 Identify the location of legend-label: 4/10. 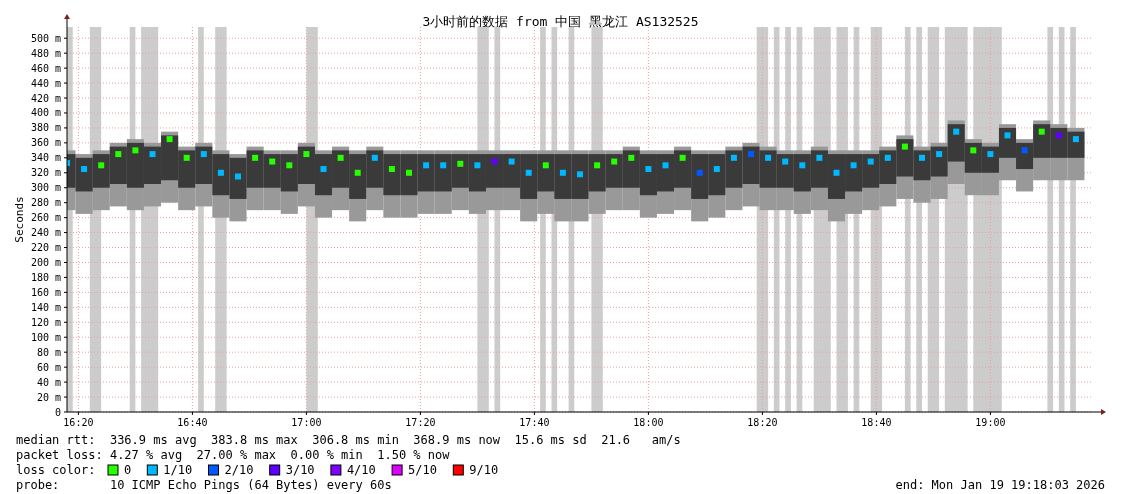
(361, 470).